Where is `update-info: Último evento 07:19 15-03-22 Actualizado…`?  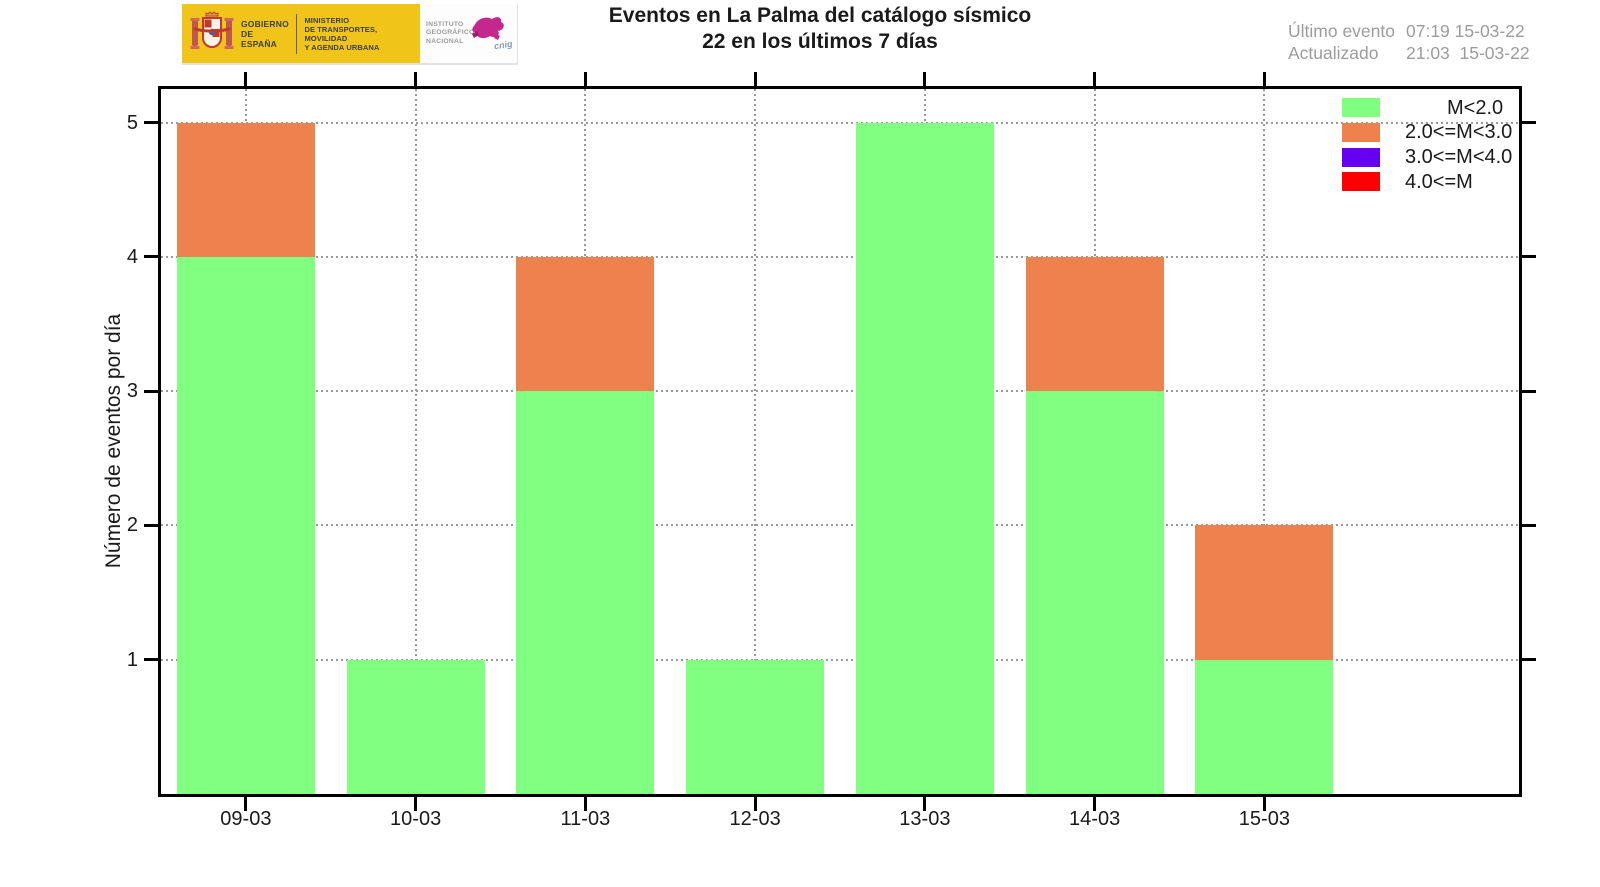 update-info: Último evento 07:19 15-03-22 Actualizado… is located at coordinates (1409, 42).